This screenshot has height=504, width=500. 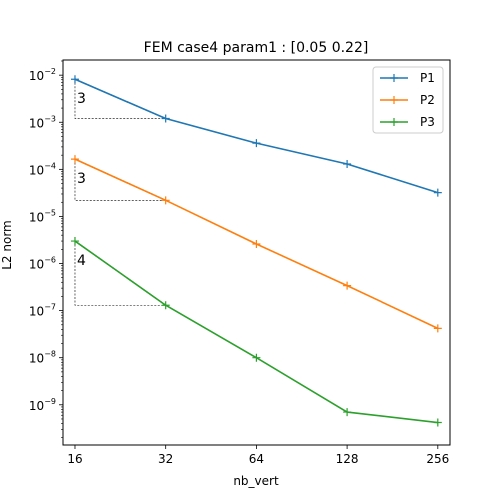 I want to click on y-tick-label: 10⁻³, so click(x=42, y=122).